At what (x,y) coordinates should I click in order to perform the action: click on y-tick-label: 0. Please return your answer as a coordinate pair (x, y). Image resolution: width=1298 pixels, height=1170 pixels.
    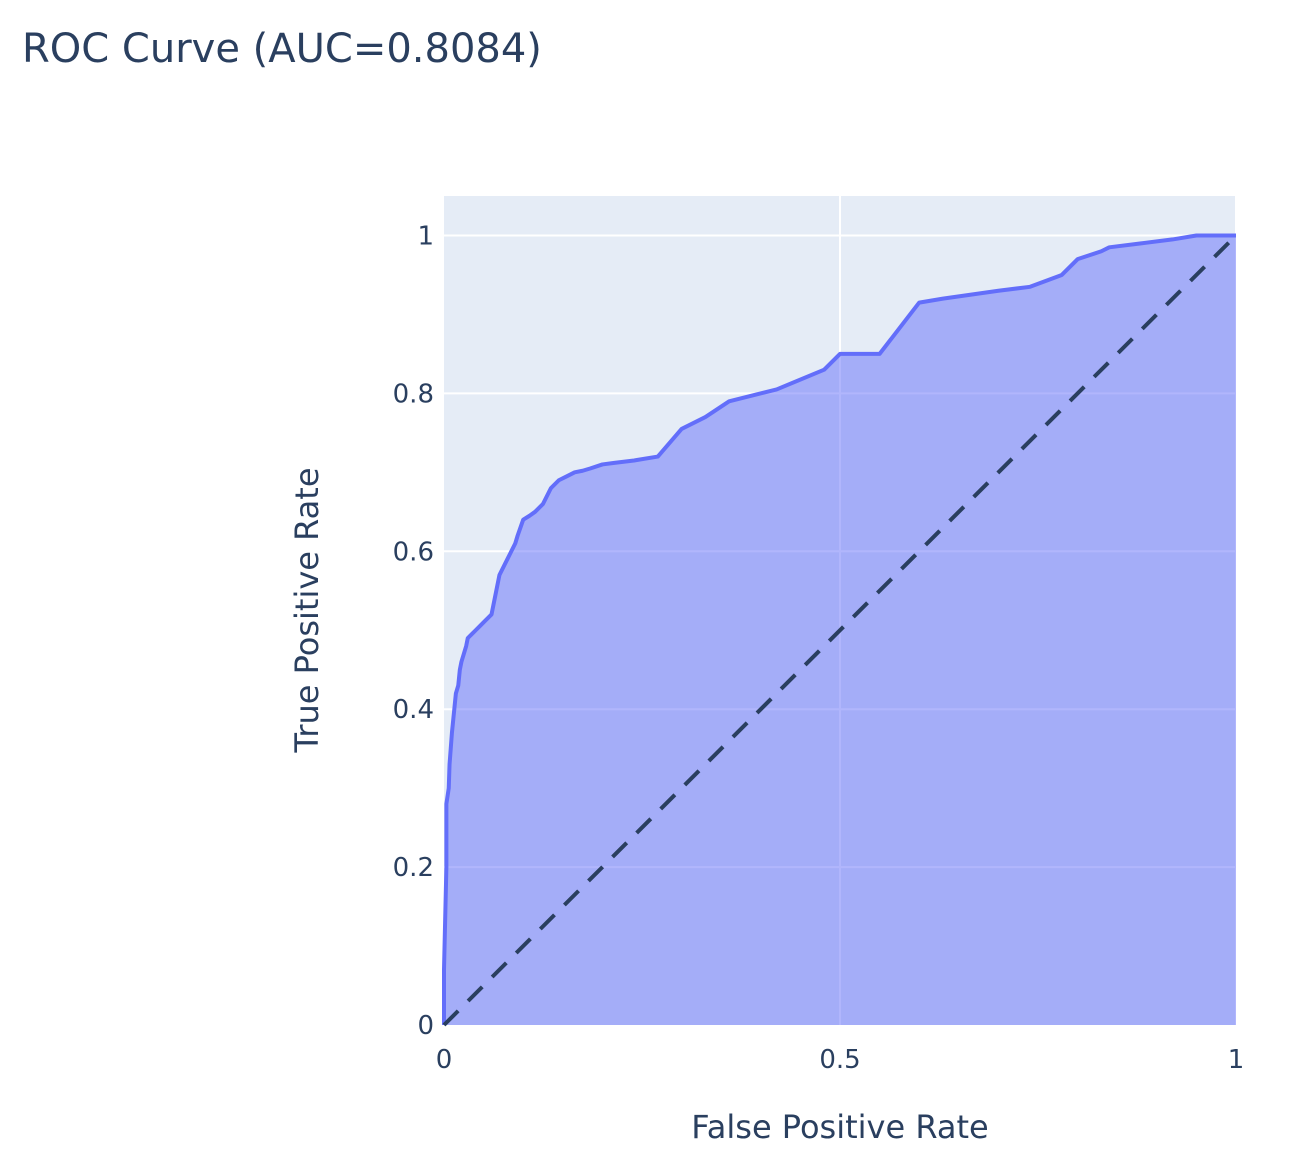
    Looking at the image, I should click on (425, 1026).